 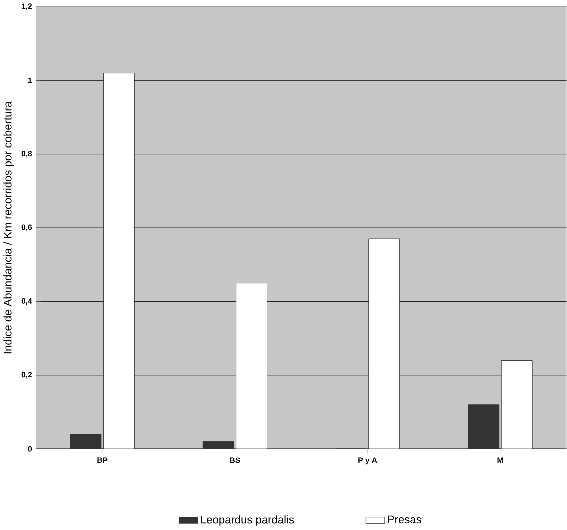 What do you see at coordinates (405, 520) in the screenshot?
I see `legend-label: Presas` at bounding box center [405, 520].